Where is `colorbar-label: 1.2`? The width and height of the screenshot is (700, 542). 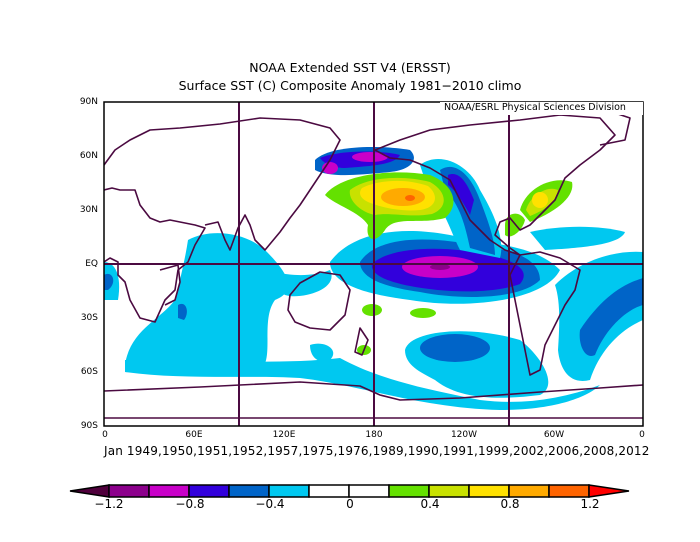
colorbar-label: 1.2 is located at coordinates (590, 504).